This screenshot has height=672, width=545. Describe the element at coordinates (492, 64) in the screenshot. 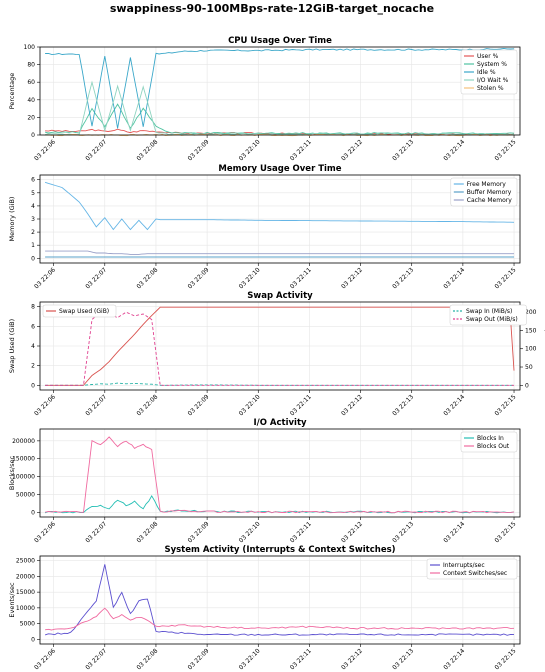

I see `legend-label: System %` at that location.